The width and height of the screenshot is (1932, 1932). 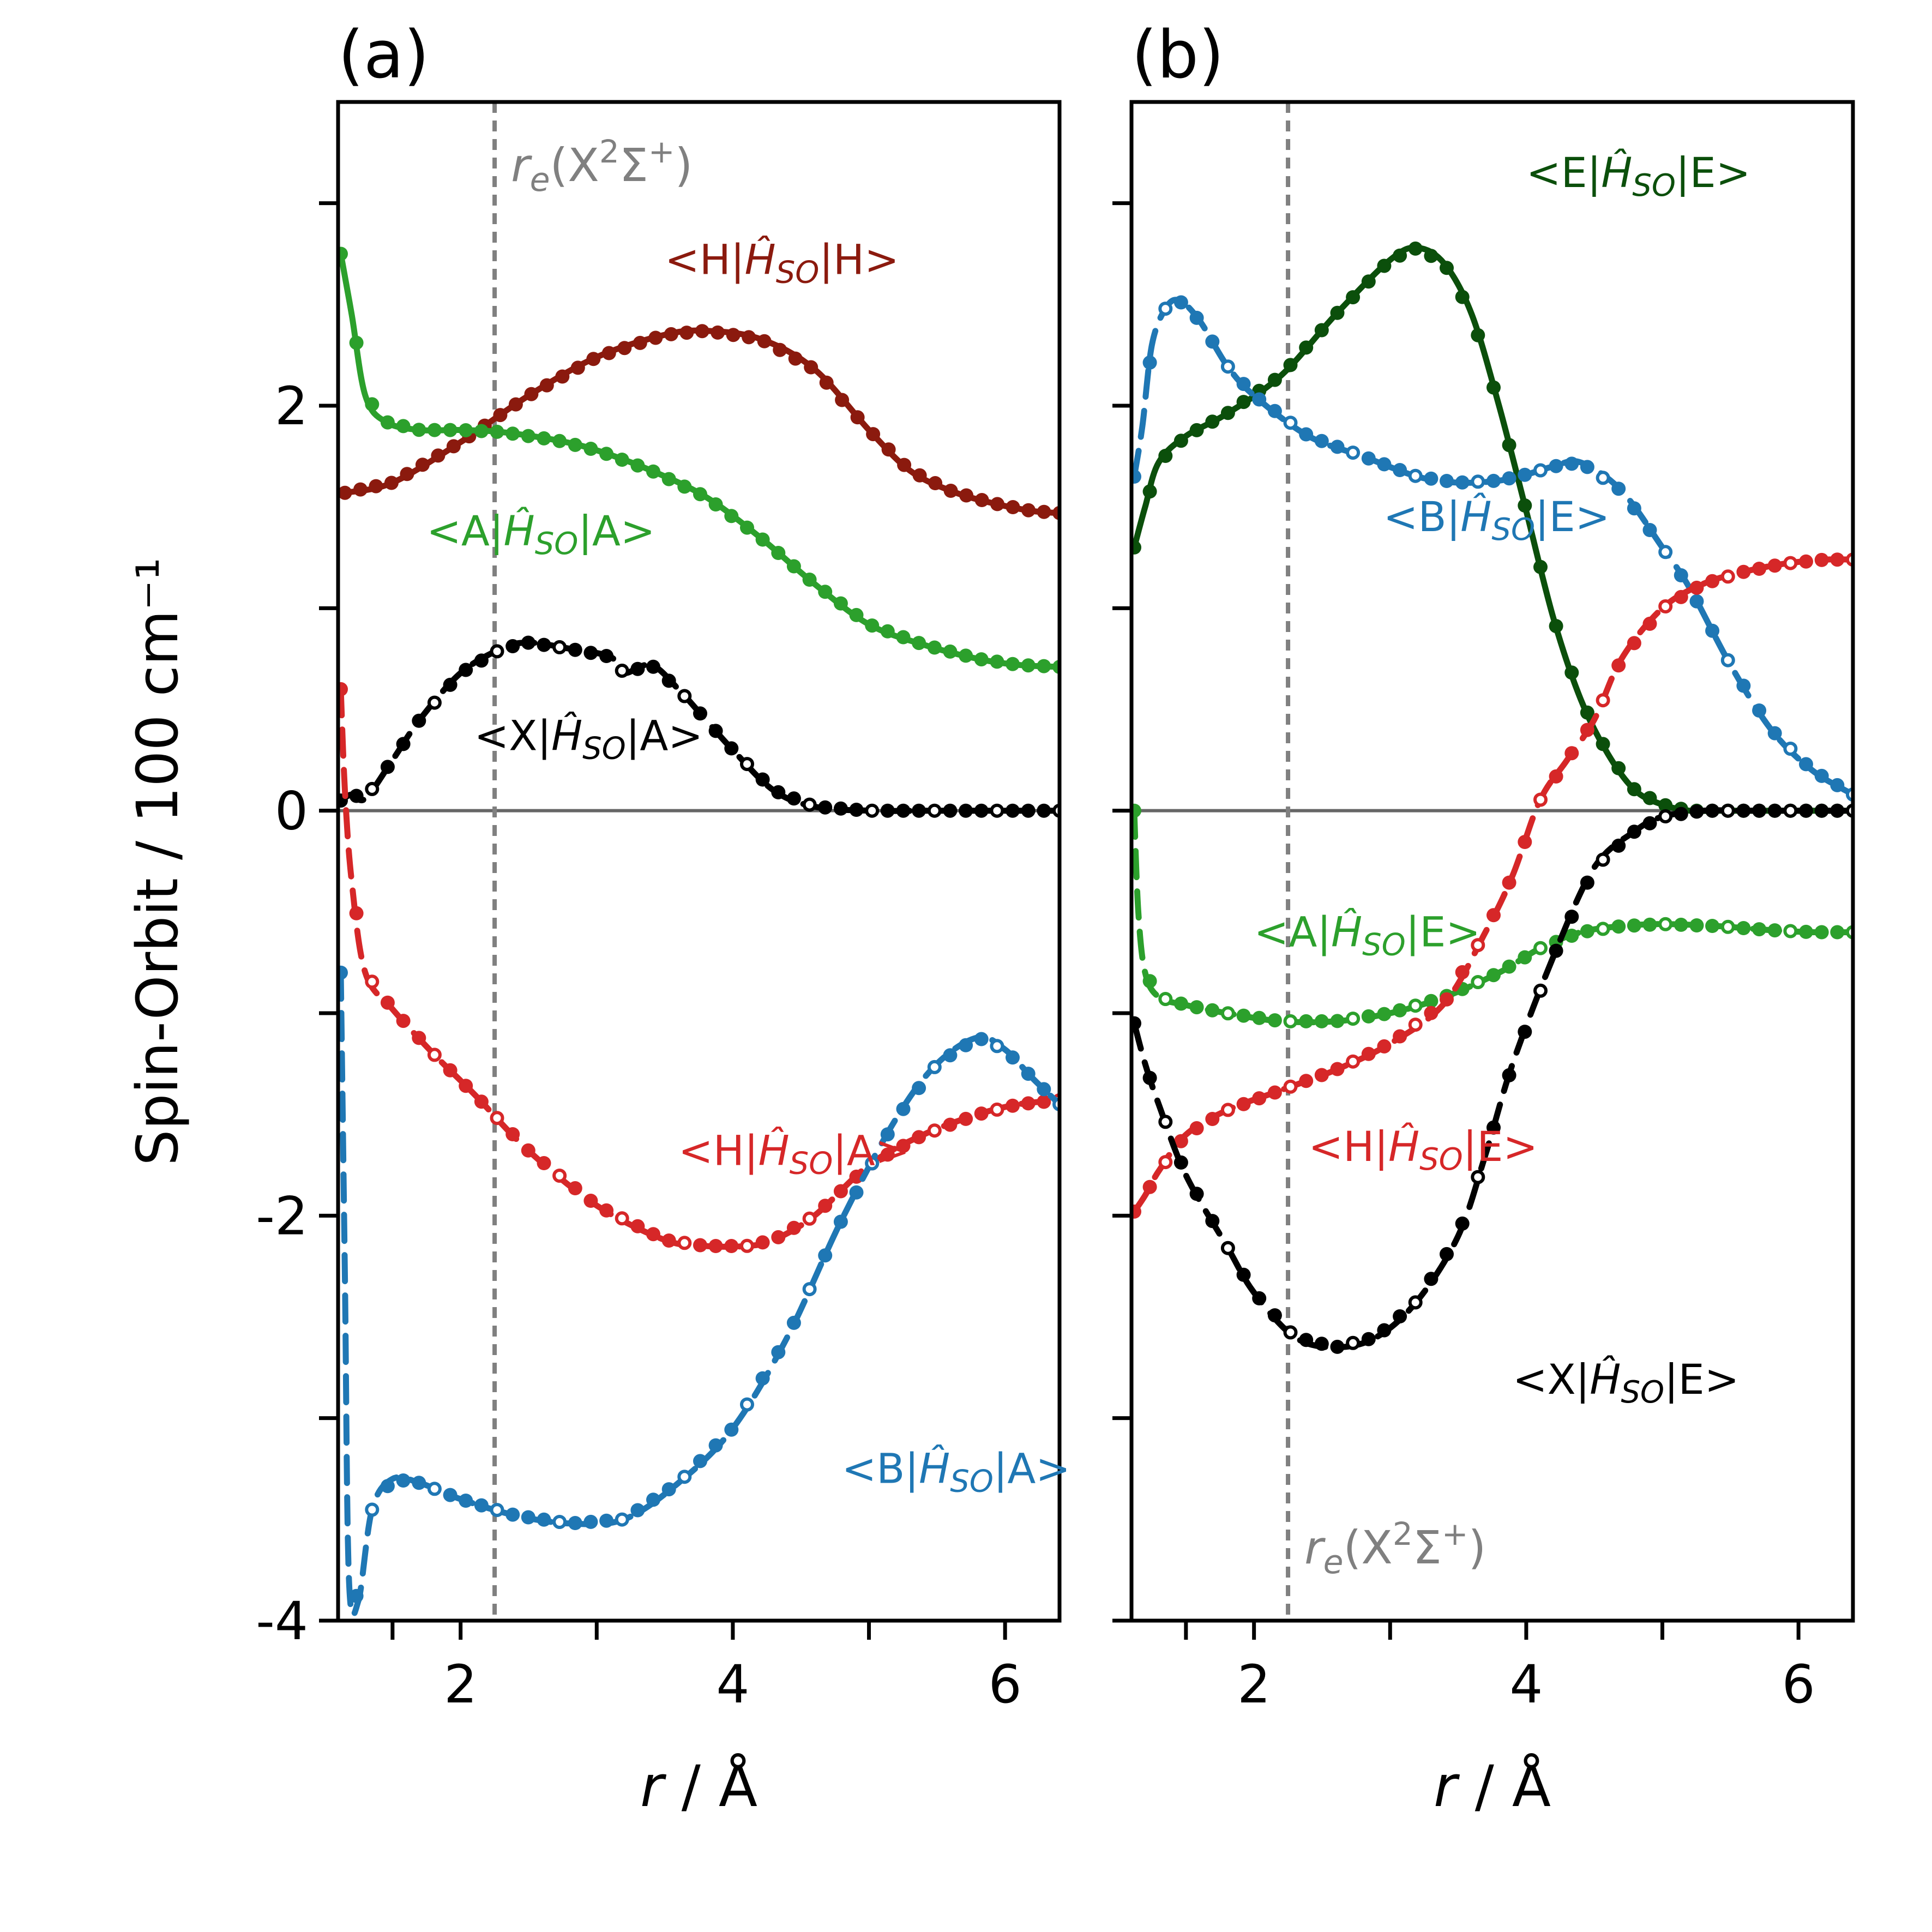 I want to click on x-tick-label: 6, so click(x=1798, y=1684).